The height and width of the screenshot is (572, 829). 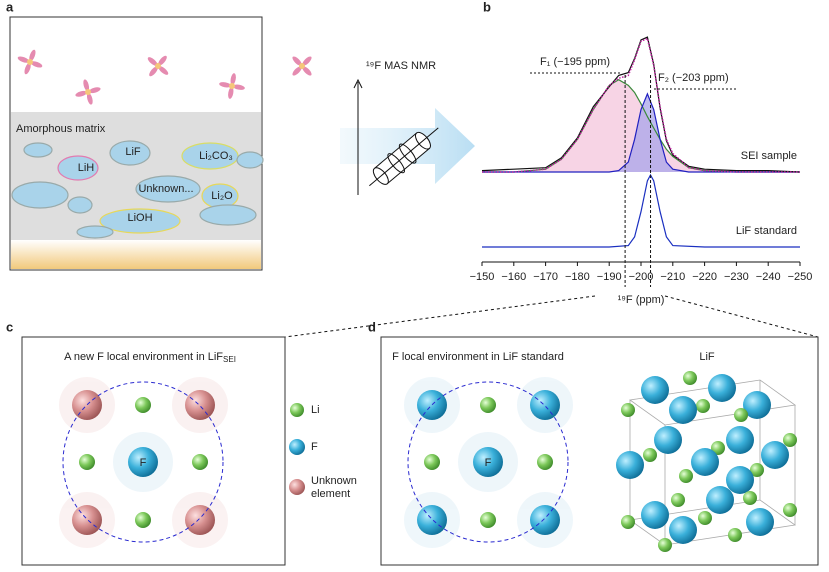 What do you see at coordinates (216, 156) in the screenshot?
I see `species-label: Li₂CO₃` at bounding box center [216, 156].